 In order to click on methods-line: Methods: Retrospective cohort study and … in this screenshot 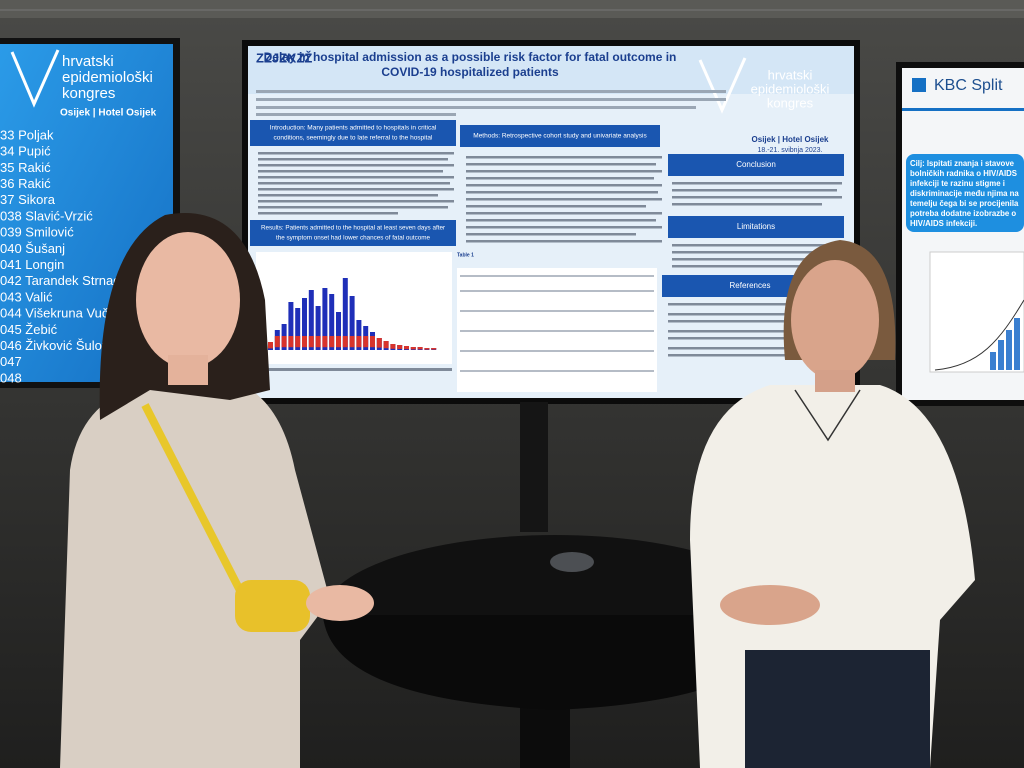, I will do `click(560, 136)`.